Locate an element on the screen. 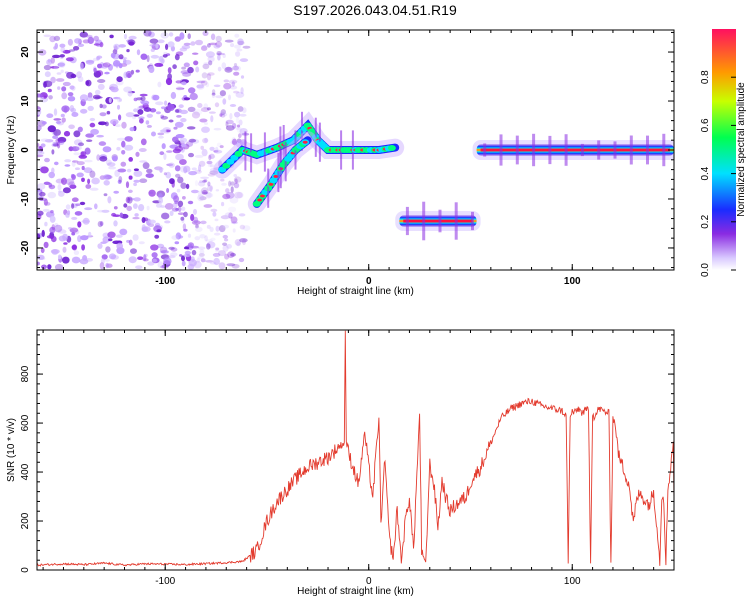 Image resolution: width=750 pixels, height=600 pixels. x-tick-label-top: 0 is located at coordinates (369, 281).